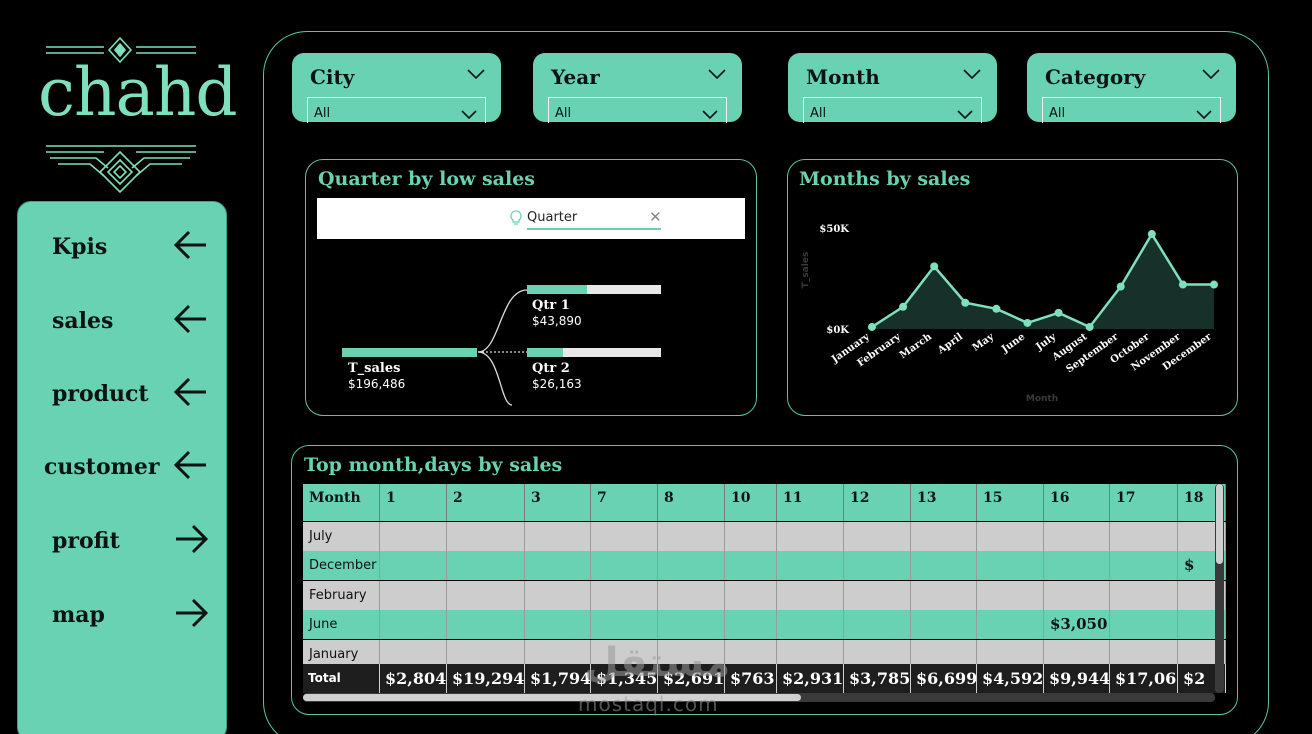 The width and height of the screenshot is (1312, 734). What do you see at coordinates (624, 502) in the screenshot?
I see `column-header: 7` at bounding box center [624, 502].